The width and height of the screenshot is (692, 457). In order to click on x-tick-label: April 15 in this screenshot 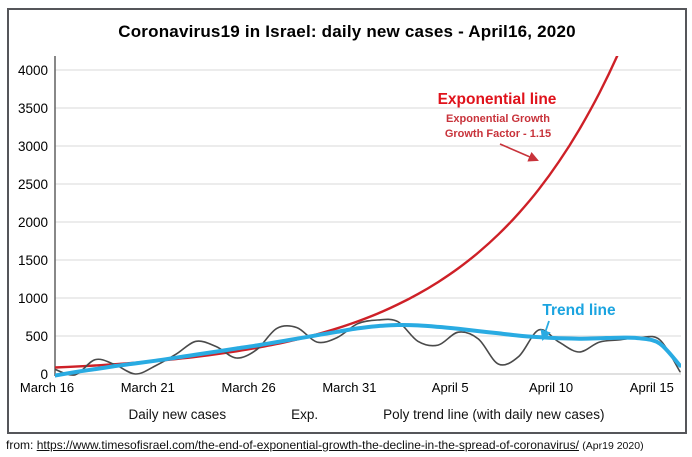, I will do `click(652, 387)`.